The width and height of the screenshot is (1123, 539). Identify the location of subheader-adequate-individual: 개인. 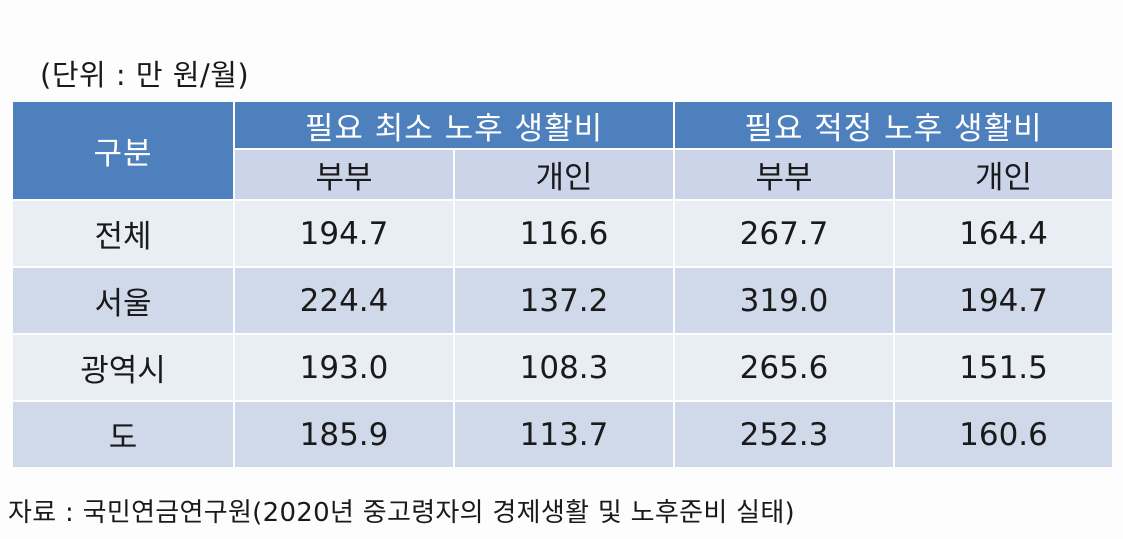
(1002, 173).